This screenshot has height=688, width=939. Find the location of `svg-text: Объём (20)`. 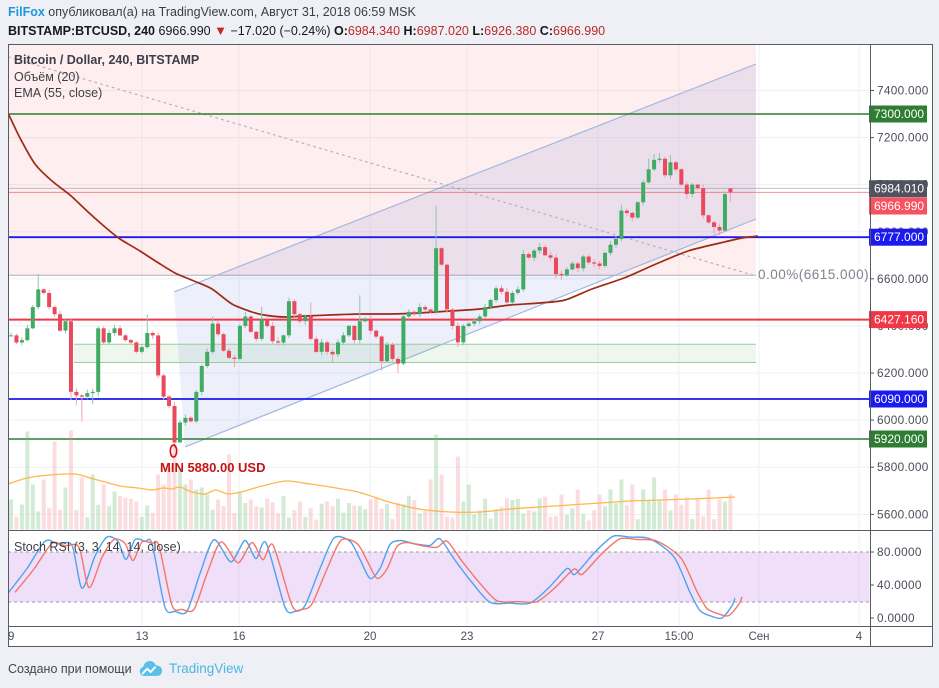

svg-text: Объём (20) is located at coordinates (47, 77).